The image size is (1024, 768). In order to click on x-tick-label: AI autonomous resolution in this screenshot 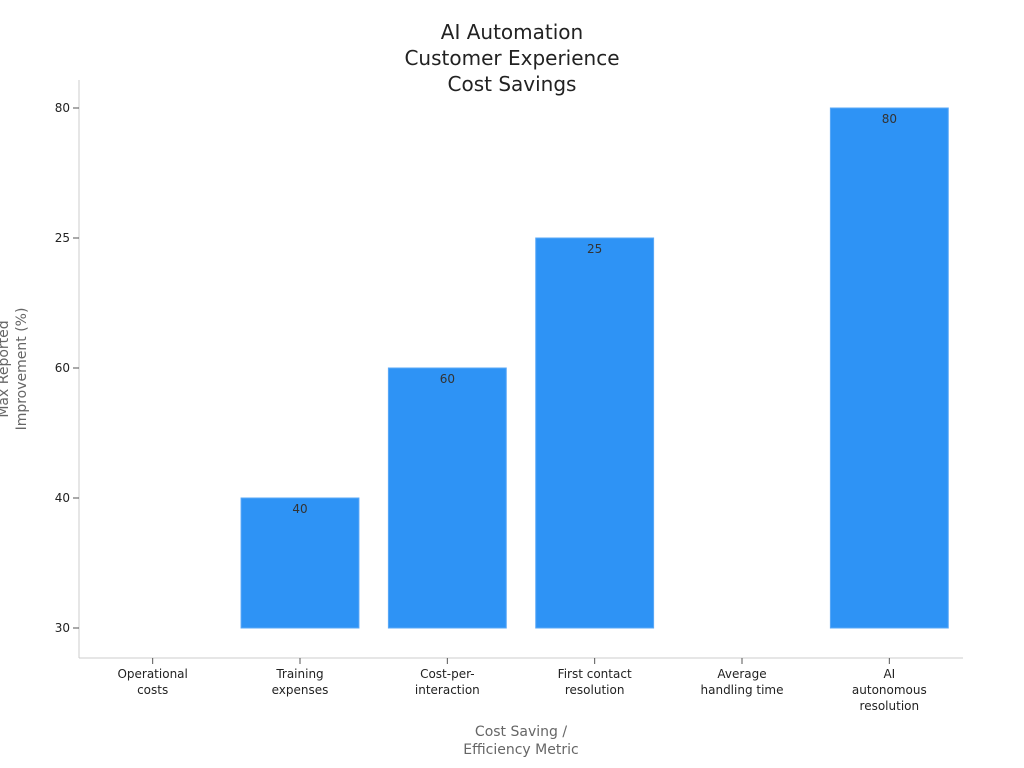, I will do `click(889, 690)`.